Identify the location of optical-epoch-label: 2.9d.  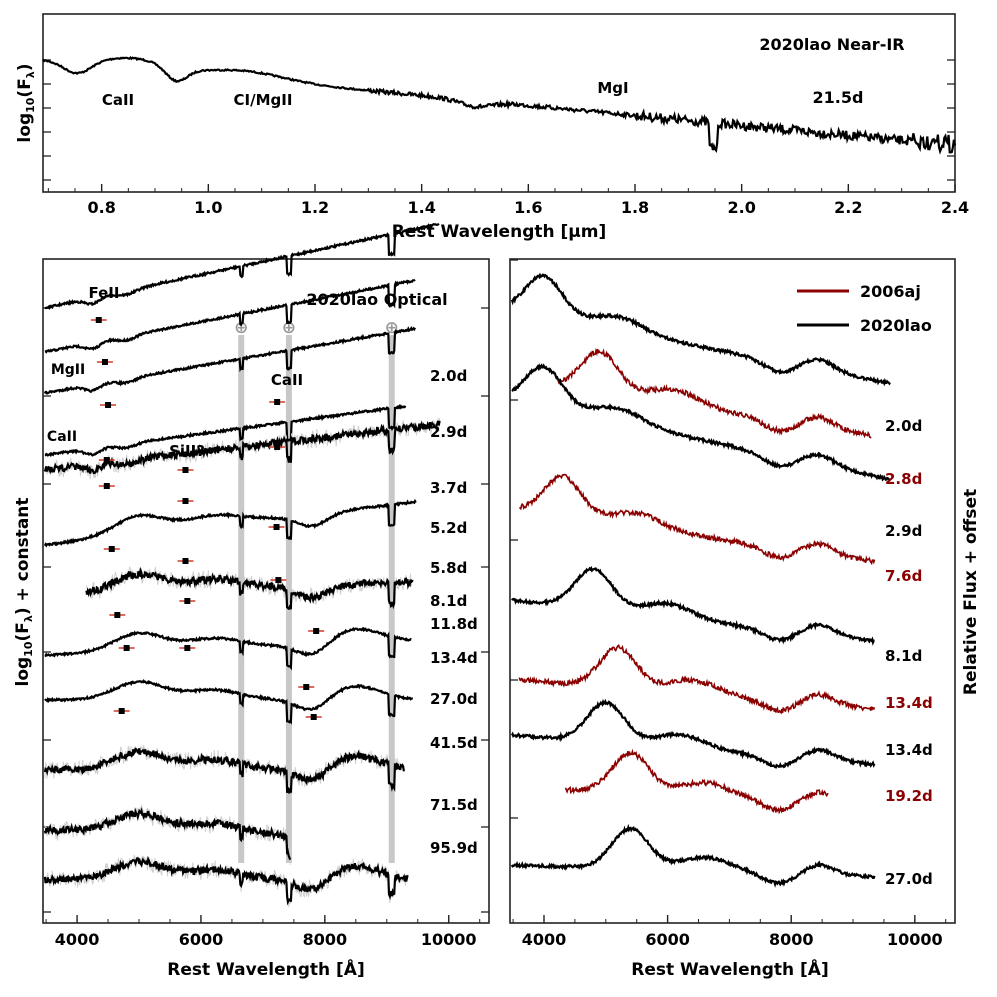
(448, 432).